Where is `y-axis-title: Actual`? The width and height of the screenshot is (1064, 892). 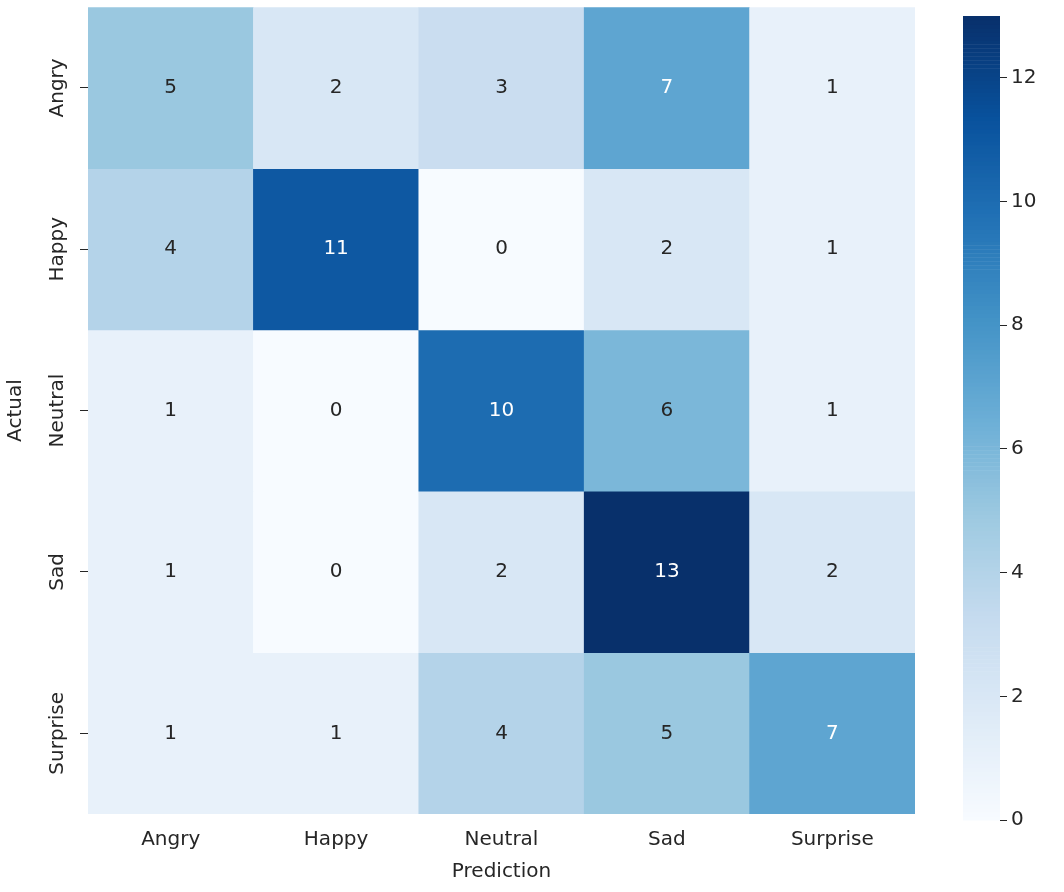
y-axis-title: Actual is located at coordinates (14, 410).